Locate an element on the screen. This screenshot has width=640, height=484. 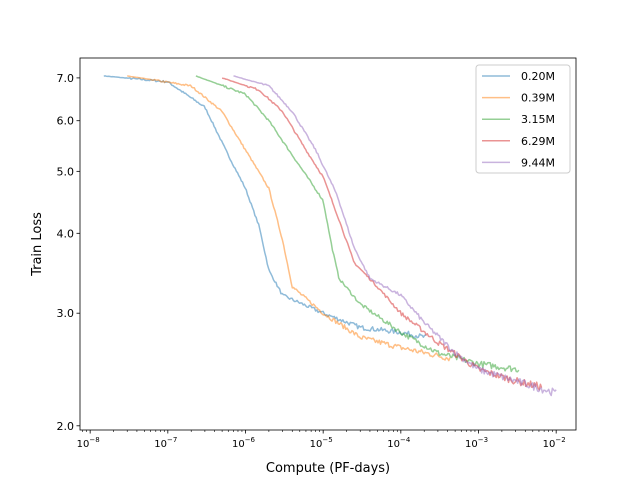
x-tick-label: 10⁻⁸ is located at coordinates (88, 443).